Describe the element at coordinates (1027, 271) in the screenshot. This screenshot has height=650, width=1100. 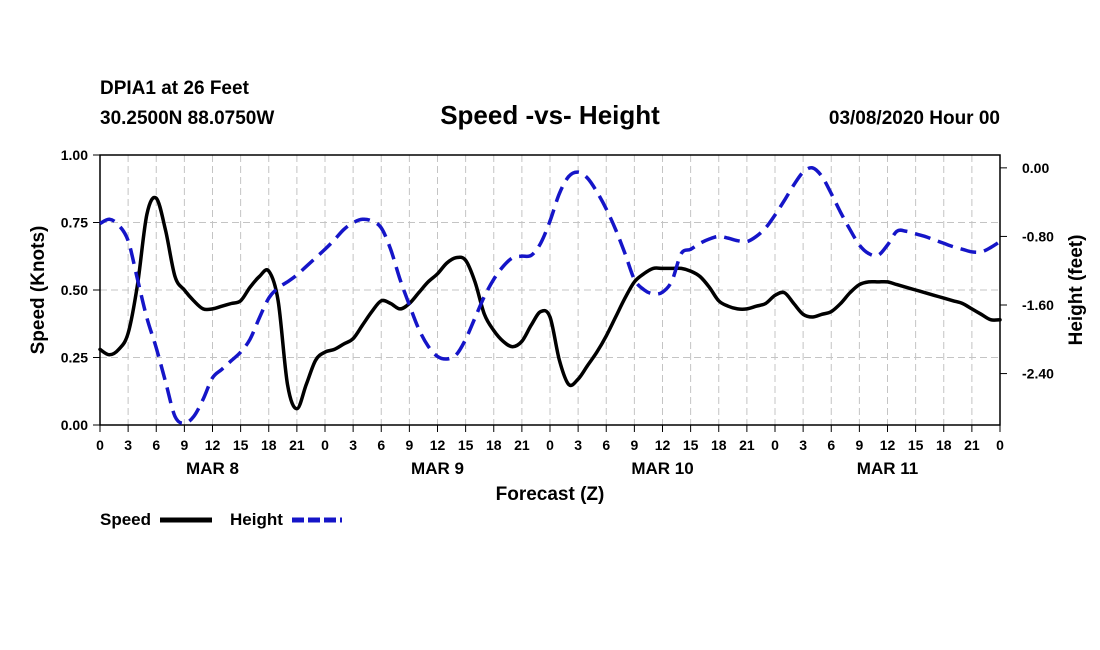
I see `right-axis-ticks: 0.00 -0.80 -1.60 -2.40` at that location.